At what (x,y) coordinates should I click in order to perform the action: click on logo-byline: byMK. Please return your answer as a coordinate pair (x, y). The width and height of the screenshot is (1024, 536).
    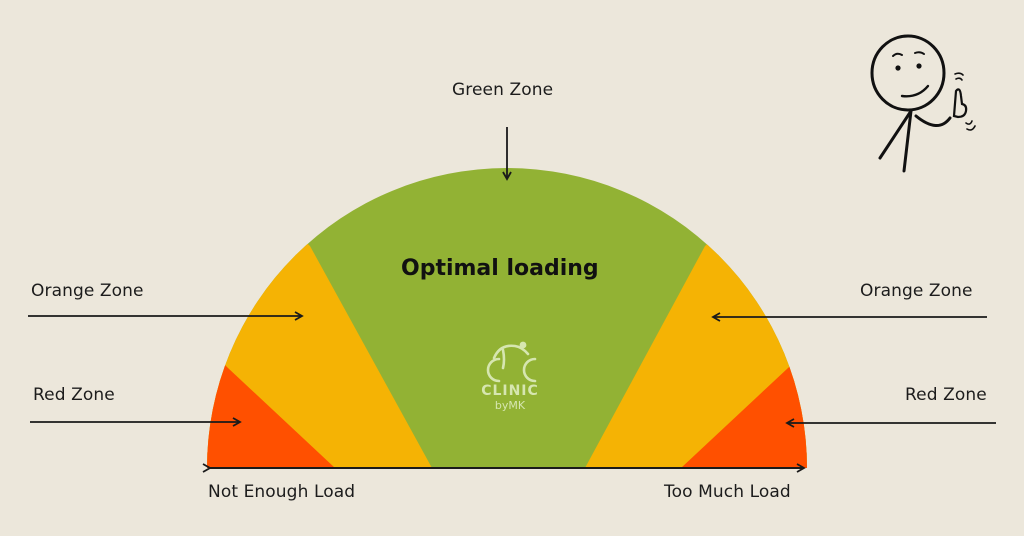
    Looking at the image, I should click on (510, 405).